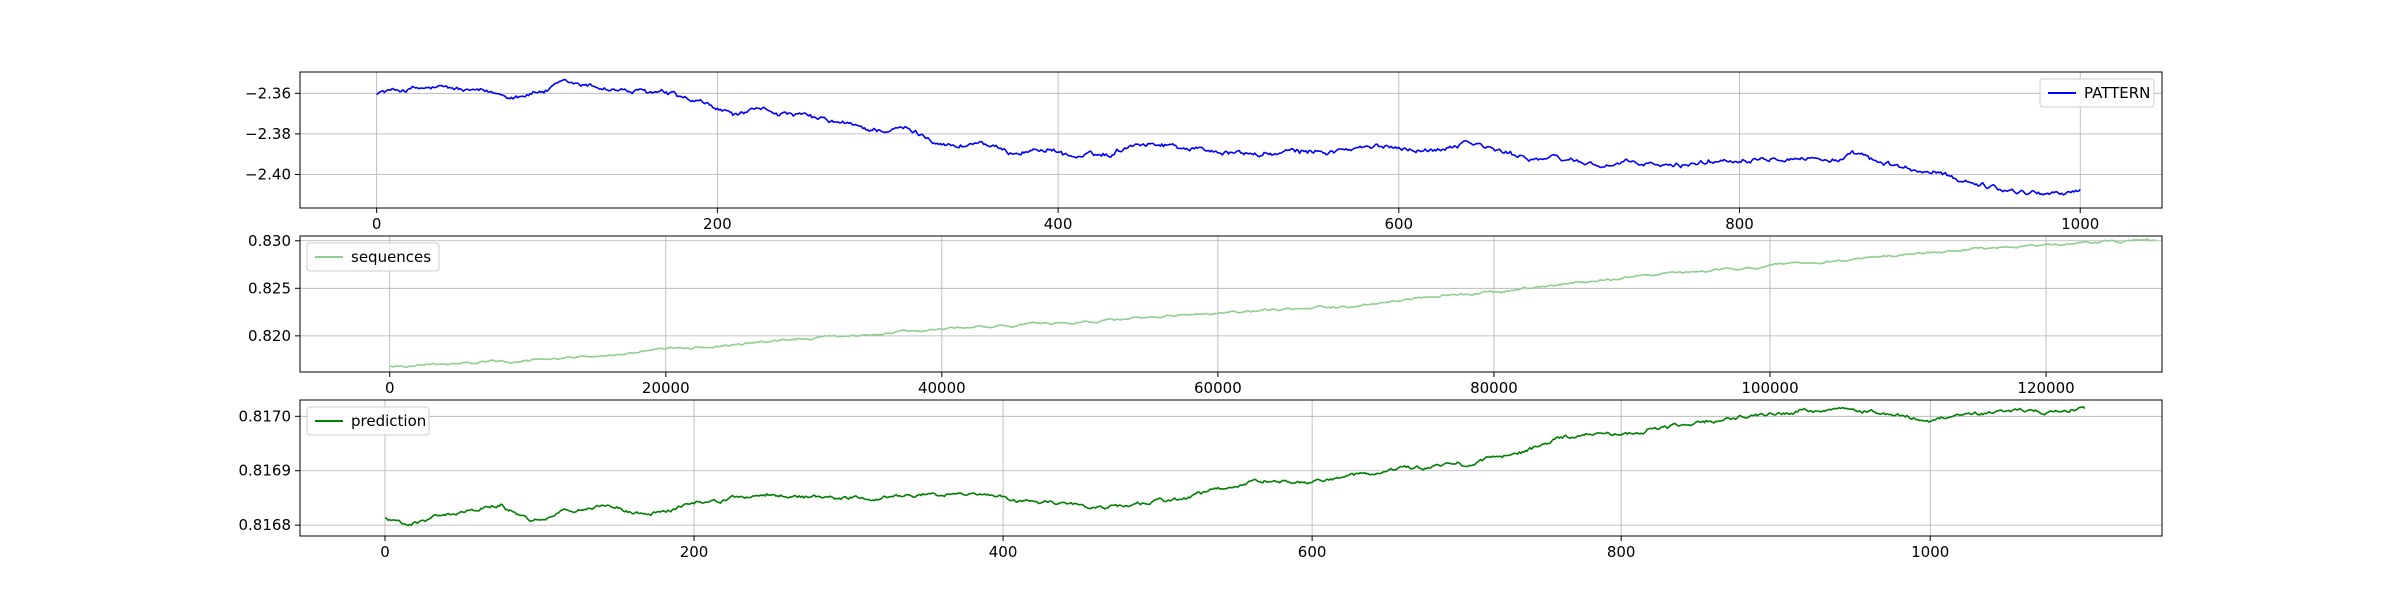  What do you see at coordinates (1235, 466) in the screenshot?
I see `series-line-prediction` at bounding box center [1235, 466].